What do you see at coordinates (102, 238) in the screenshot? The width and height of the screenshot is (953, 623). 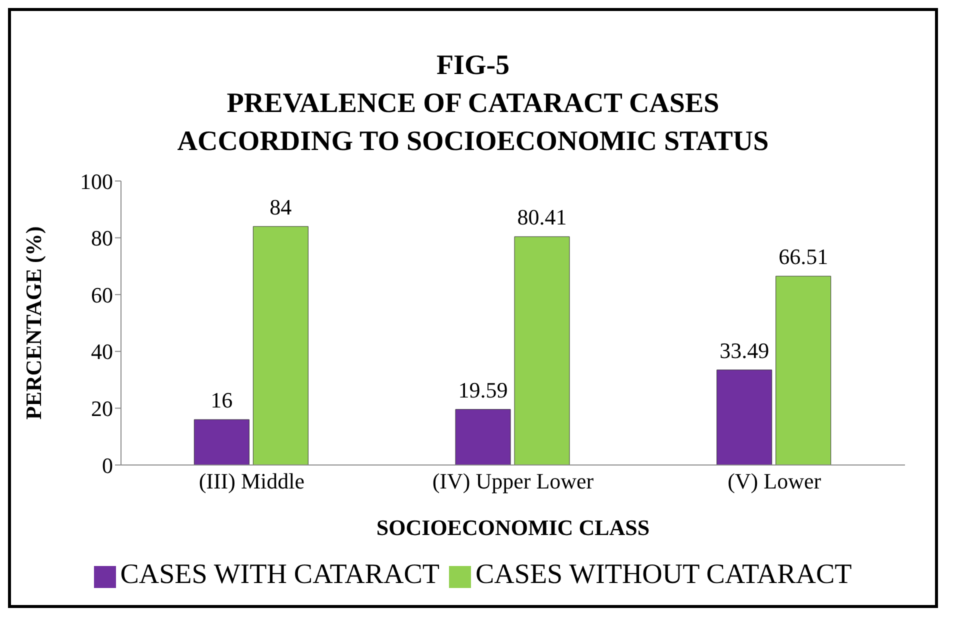 I see `y-tick-label: 80` at bounding box center [102, 238].